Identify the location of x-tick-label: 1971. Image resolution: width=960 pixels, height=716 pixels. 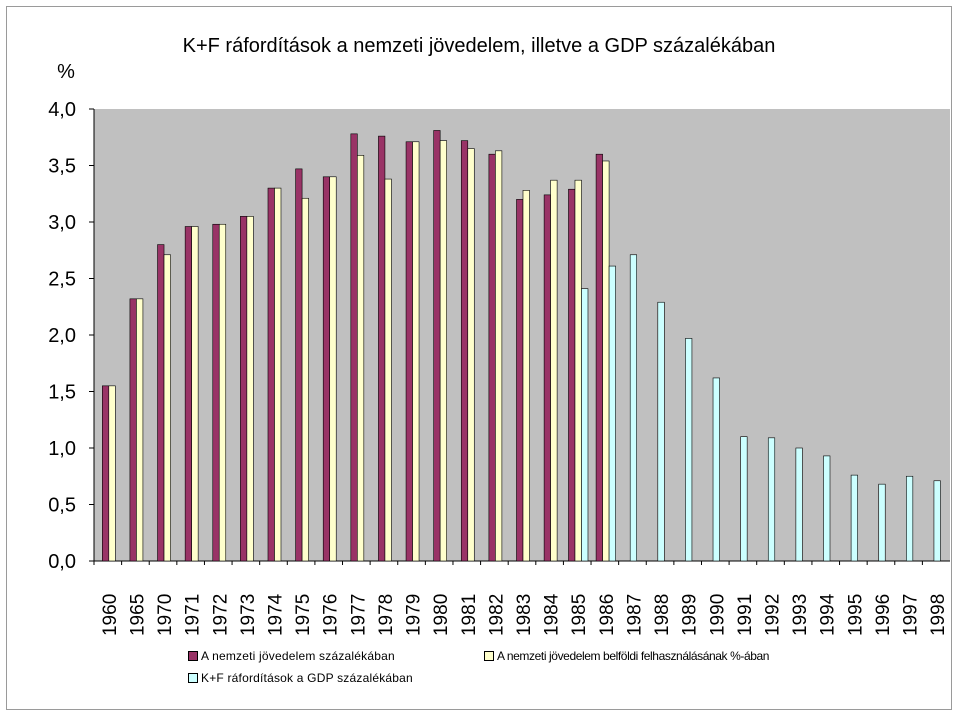
(193, 615).